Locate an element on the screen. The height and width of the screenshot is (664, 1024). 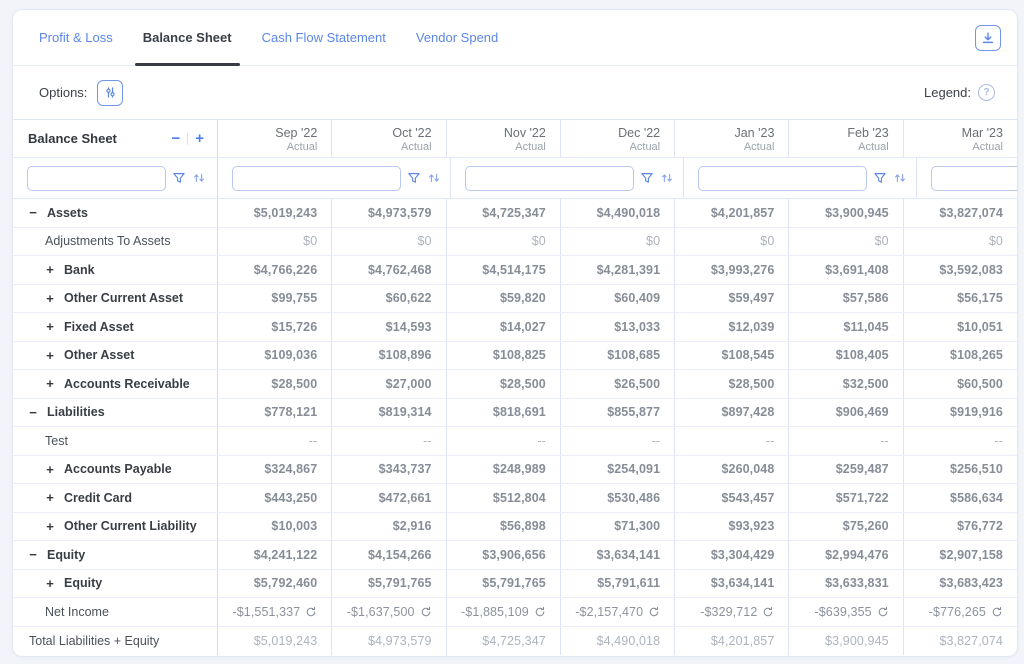
value-cell: $819,314 is located at coordinates (389, 412).